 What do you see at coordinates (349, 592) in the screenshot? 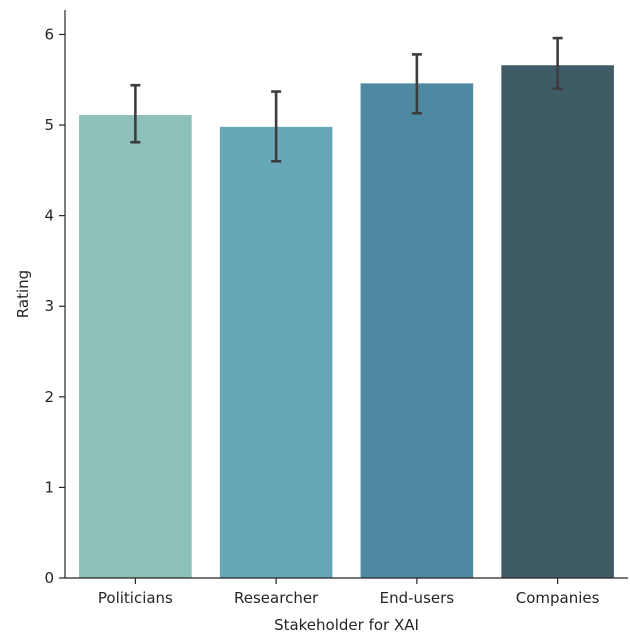
I see `x-axis-ticks: Politicians Researcher End-users Companies` at bounding box center [349, 592].